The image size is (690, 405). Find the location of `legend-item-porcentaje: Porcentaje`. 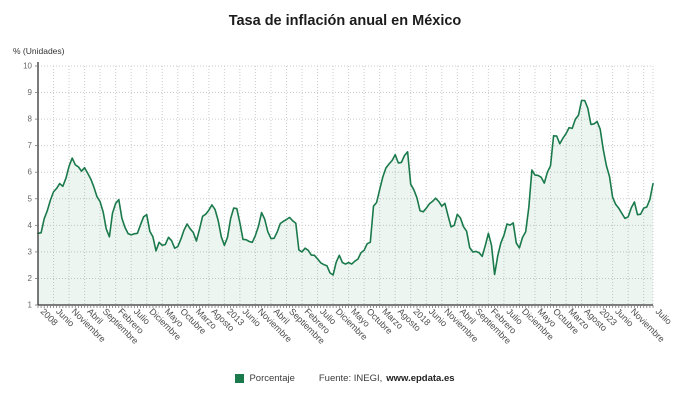

legend-item-porcentaje: Porcentaje is located at coordinates (265, 378).